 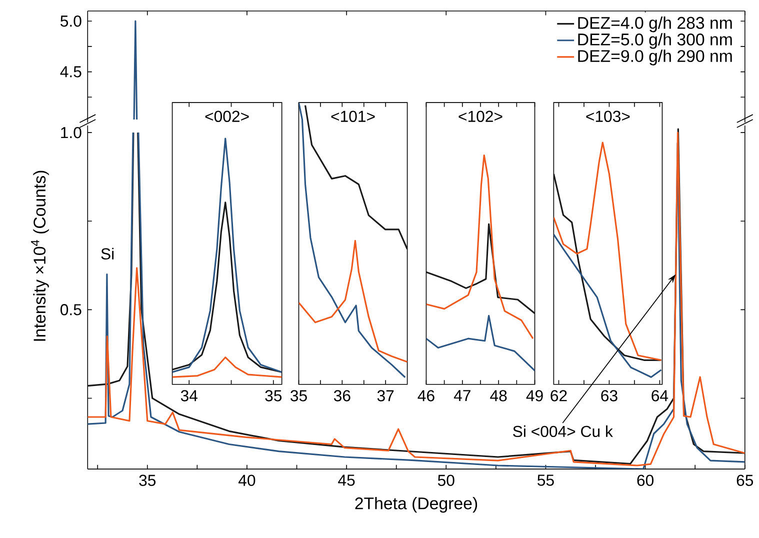 What do you see at coordinates (655, 41) in the screenshot?
I see `legend-label: DEZ=5.0 g/h 300 nm` at bounding box center [655, 41].